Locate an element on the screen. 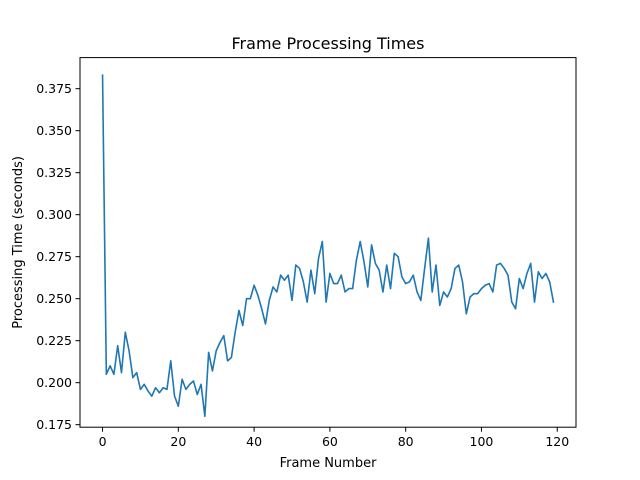 The image size is (640, 480). y-tick-label: 0.200 is located at coordinates (54, 382).